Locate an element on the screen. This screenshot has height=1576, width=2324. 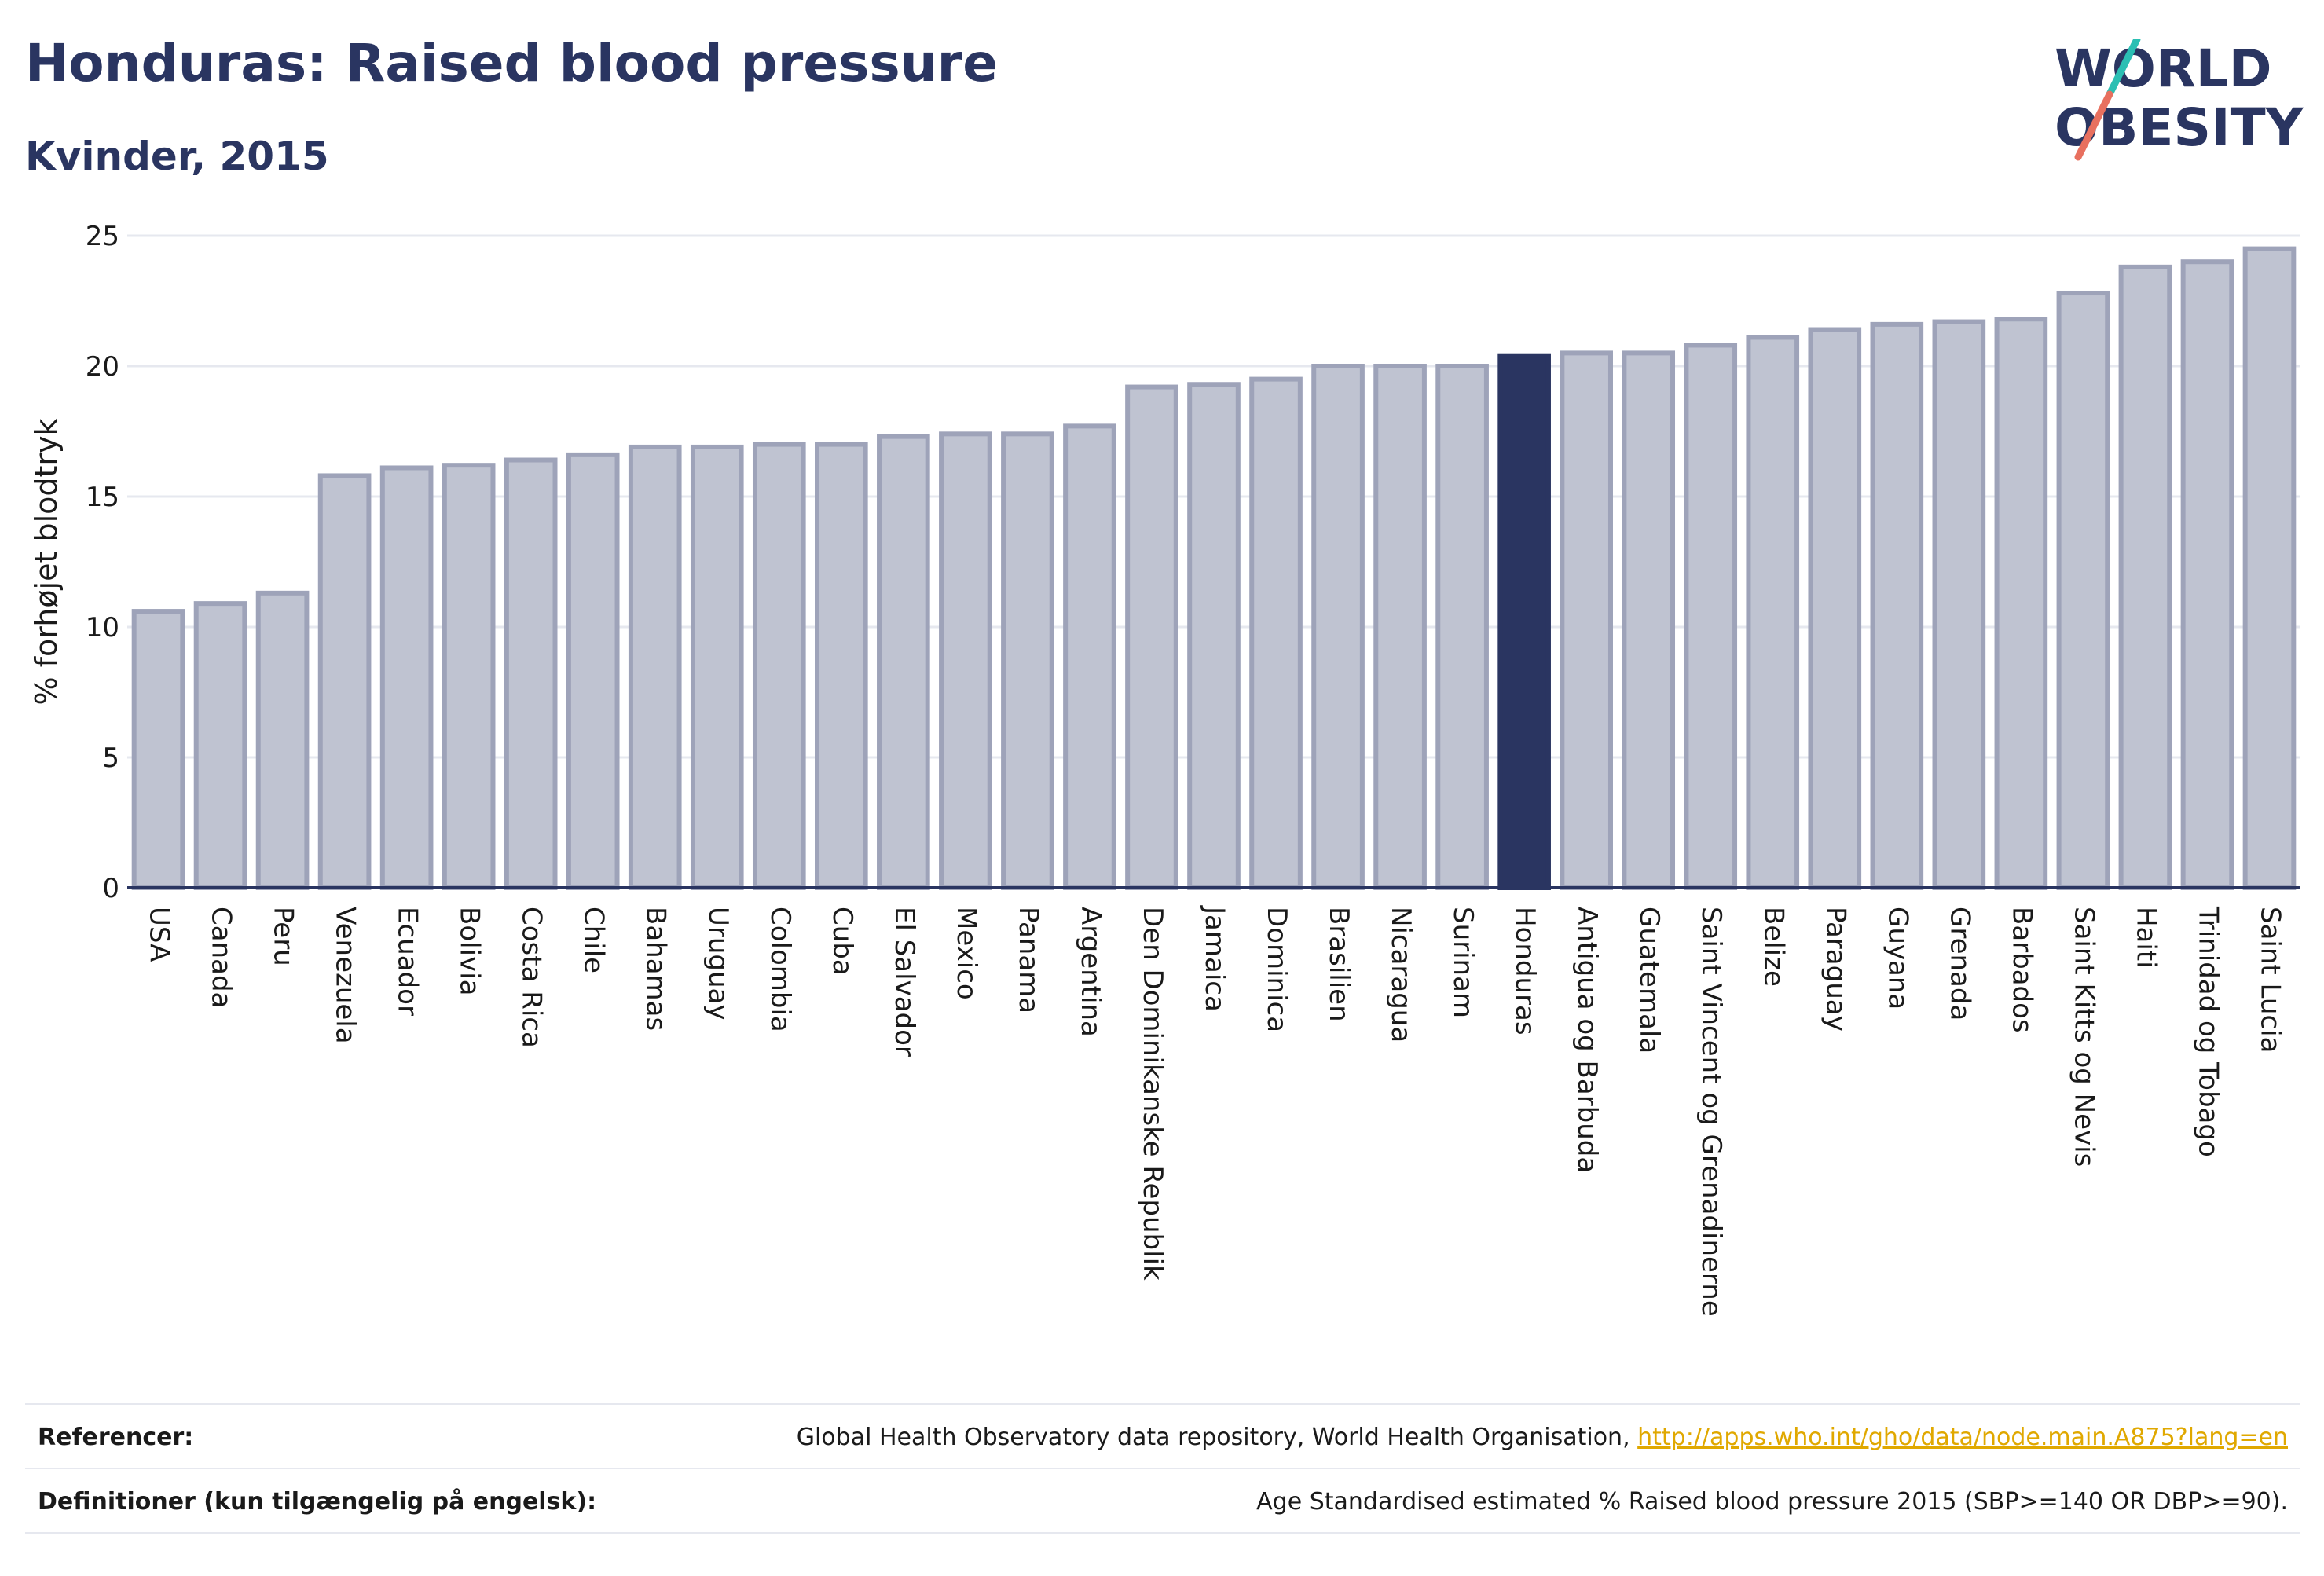
x-category-label: Canada is located at coordinates (221, 957).